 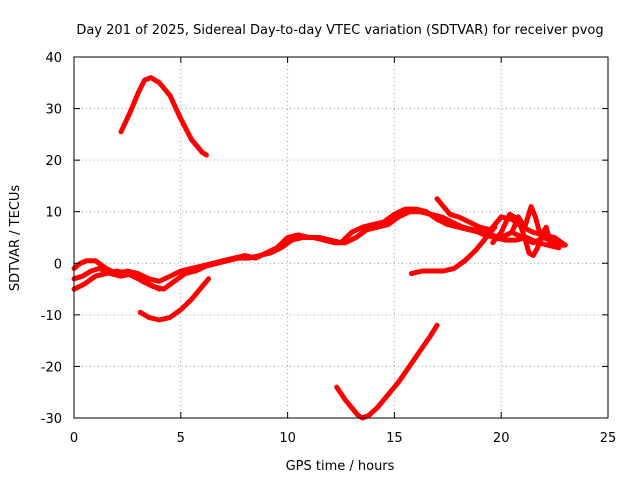 I want to click on y-axis-label: SDTVAR / TECUs, so click(x=15, y=238).